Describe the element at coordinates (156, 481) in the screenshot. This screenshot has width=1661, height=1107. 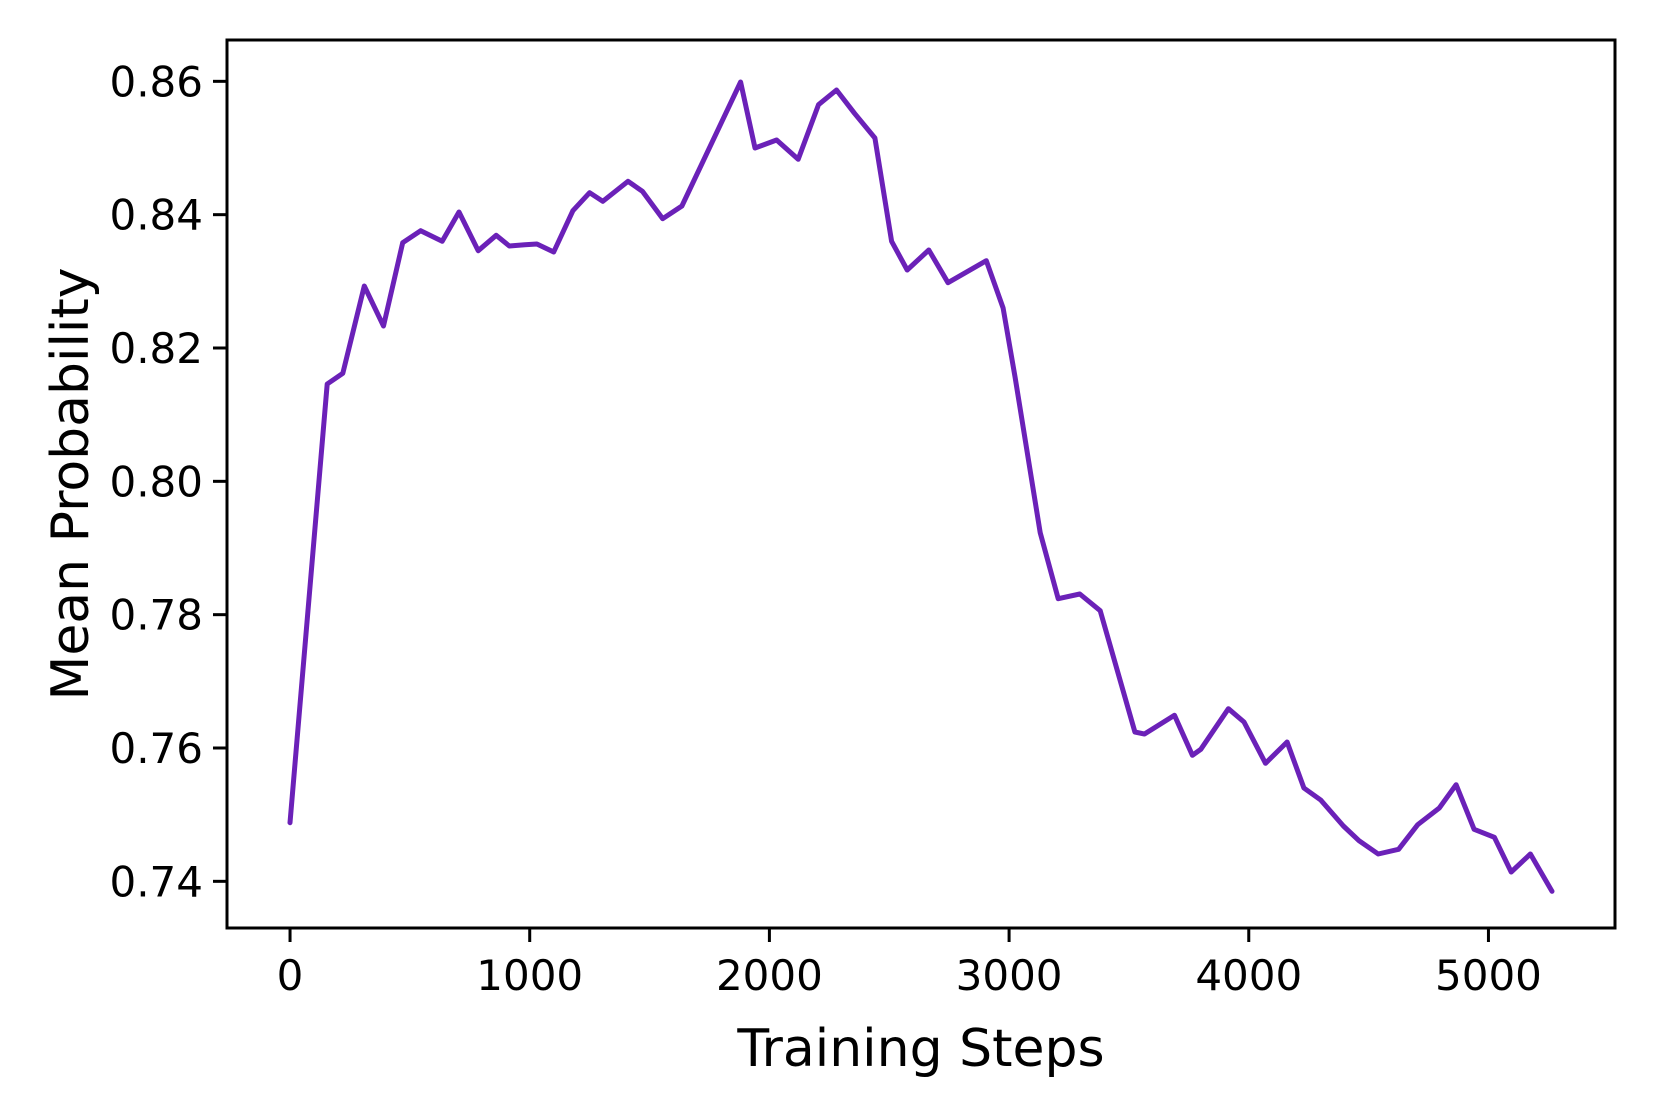
I see `y-tick-label: 0.80` at that location.